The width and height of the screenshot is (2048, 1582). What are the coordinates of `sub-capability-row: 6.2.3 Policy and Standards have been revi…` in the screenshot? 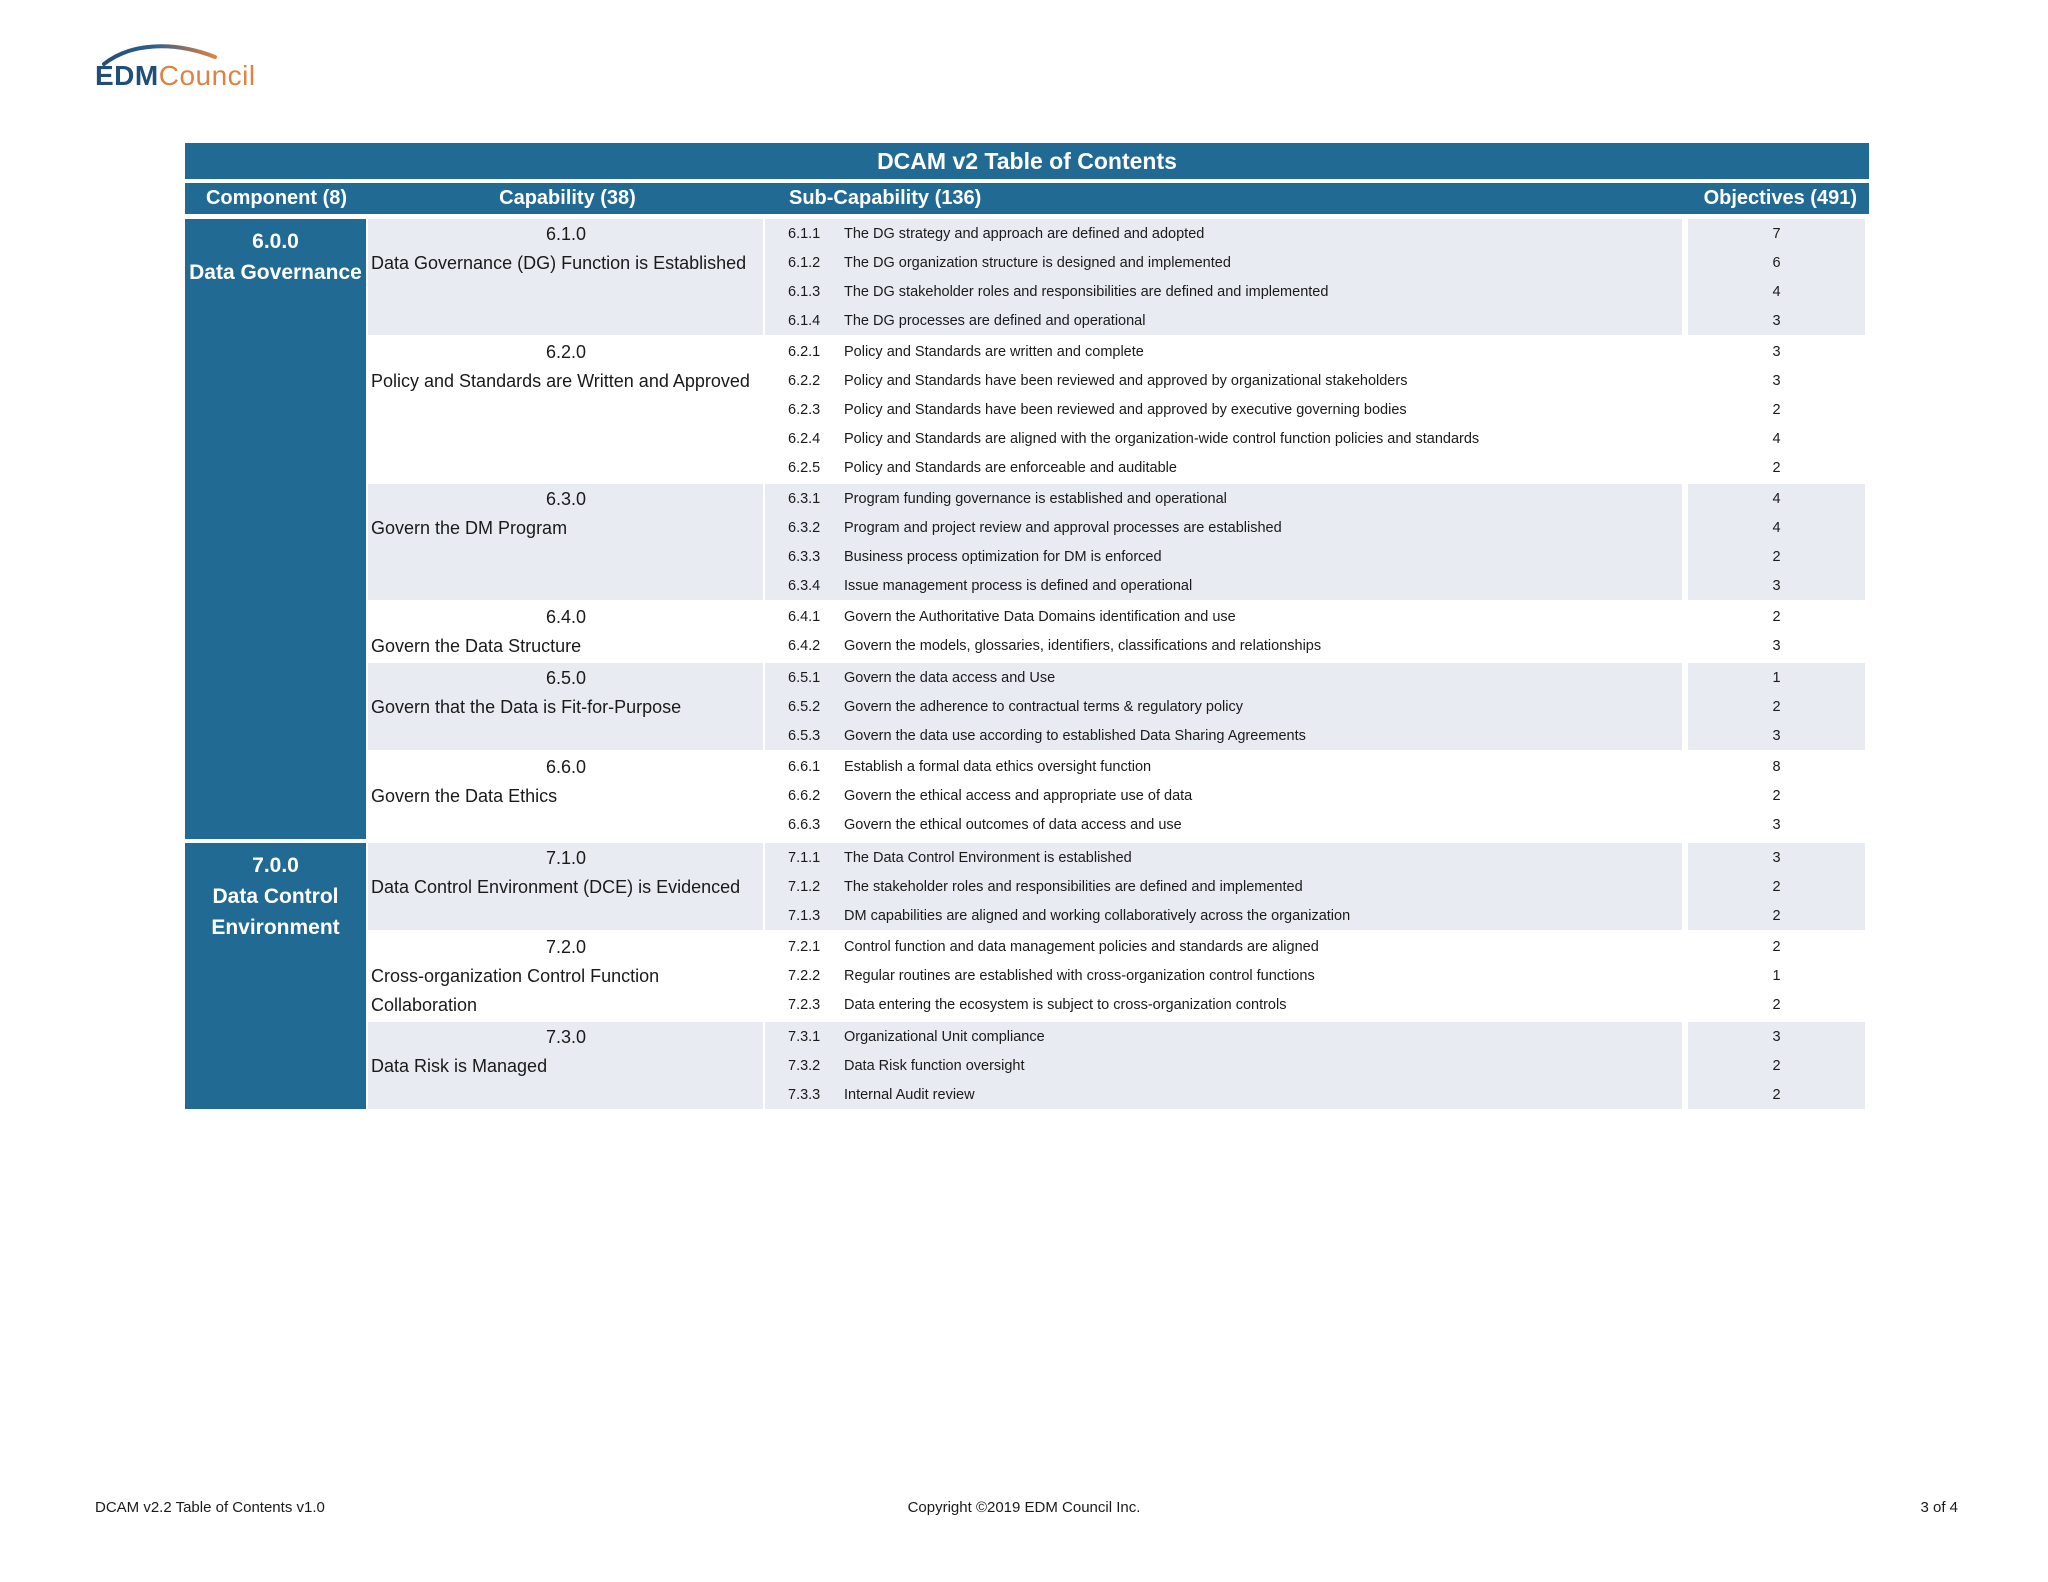 It's located at (1223, 409).